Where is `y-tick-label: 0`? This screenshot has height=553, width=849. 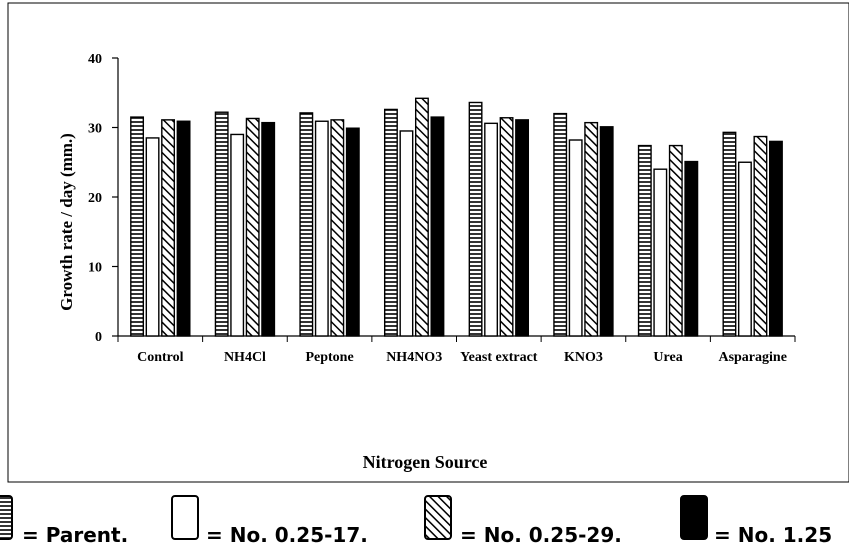 y-tick-label: 0 is located at coordinates (98, 337).